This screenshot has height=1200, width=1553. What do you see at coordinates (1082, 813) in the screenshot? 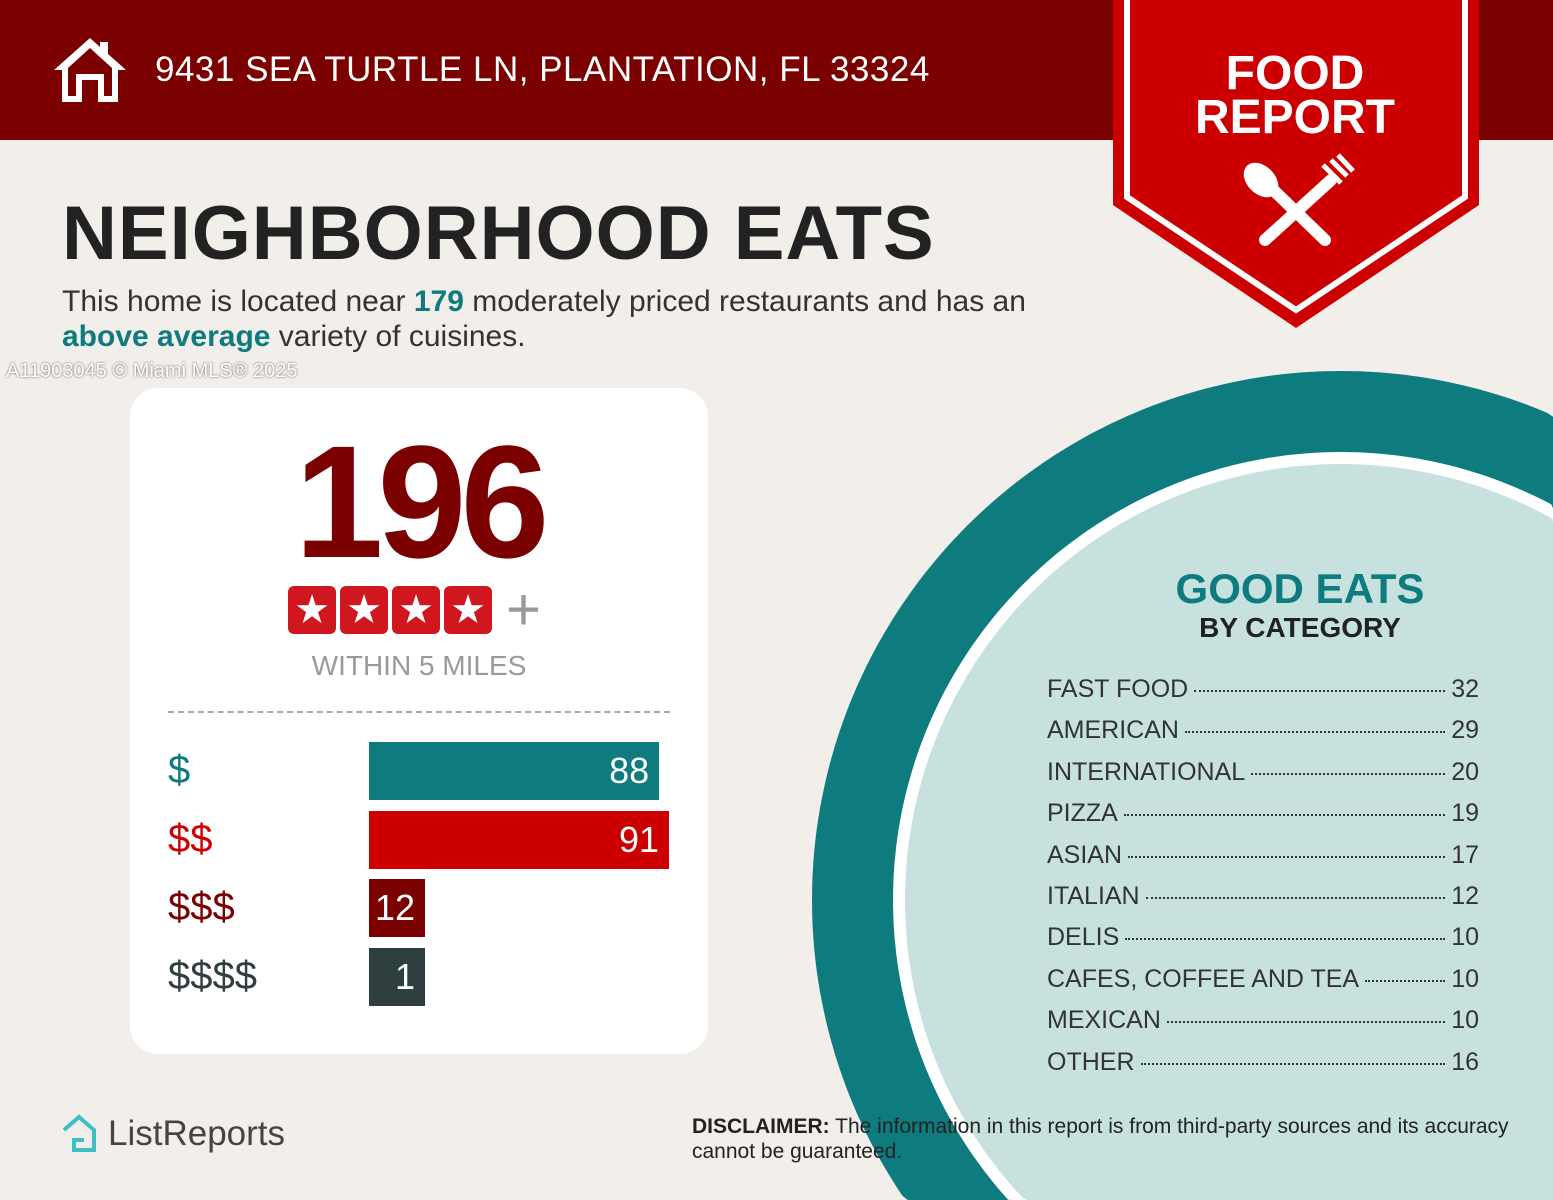
I see `category-name: PIZZA` at bounding box center [1082, 813].